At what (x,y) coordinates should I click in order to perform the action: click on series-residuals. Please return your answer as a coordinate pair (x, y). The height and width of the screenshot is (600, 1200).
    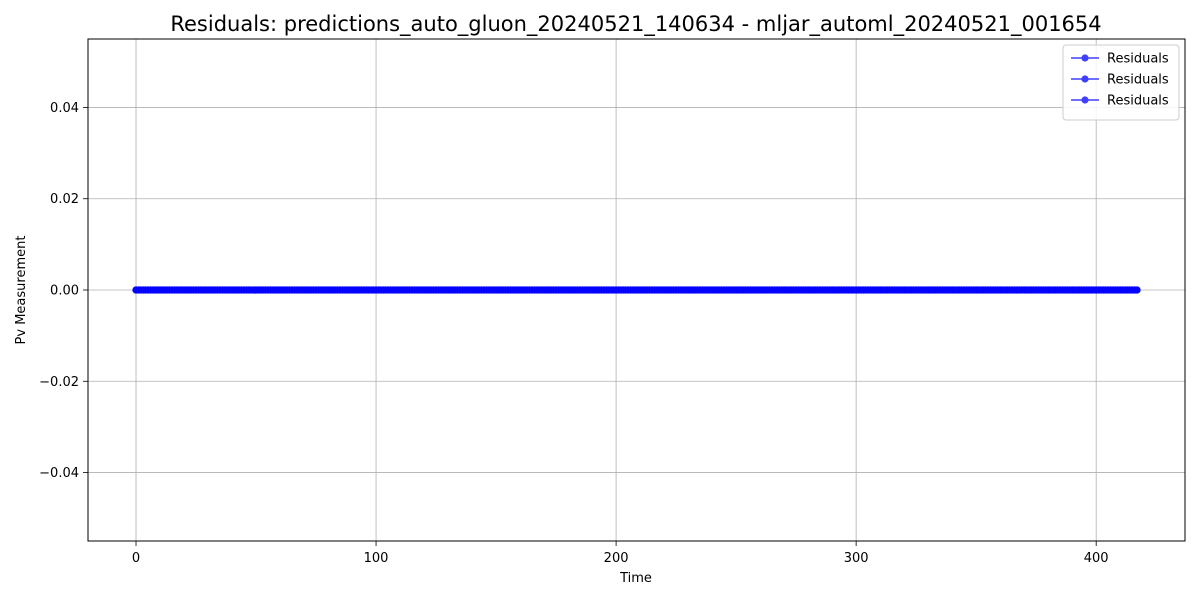
    Looking at the image, I should click on (636, 290).